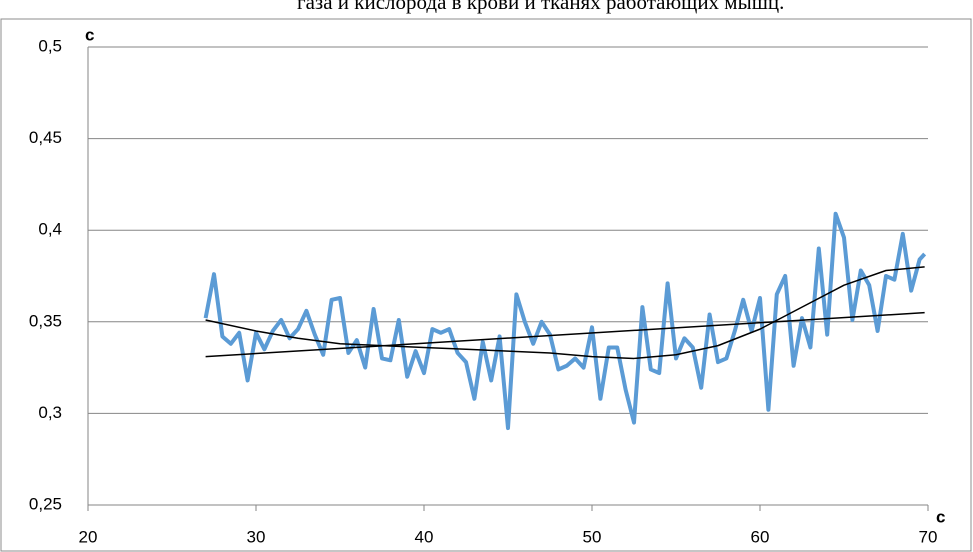 Image resolution: width=973 pixels, height=552 pixels. I want to click on y-tick-label: 0,5, so click(50, 45).